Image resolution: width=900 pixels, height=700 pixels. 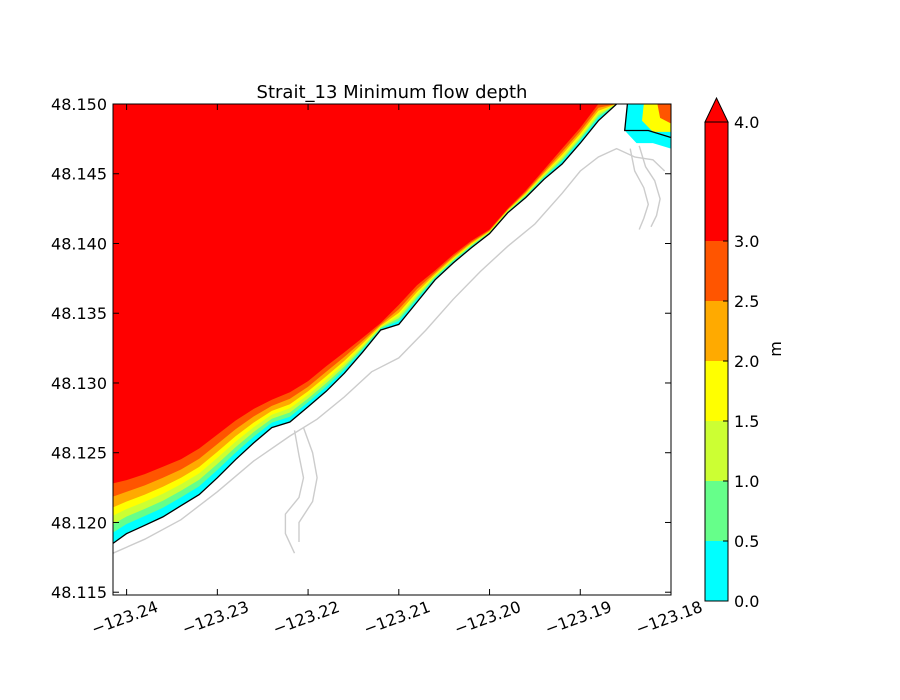 I want to click on colorbar-extend-arrow, so click(x=716, y=109).